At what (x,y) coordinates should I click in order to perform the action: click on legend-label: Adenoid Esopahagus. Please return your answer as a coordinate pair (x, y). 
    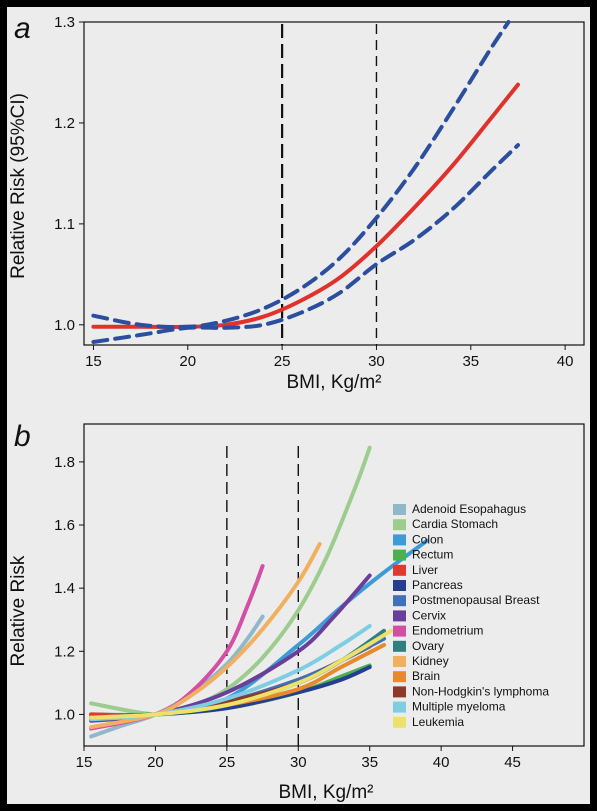
    Looking at the image, I should click on (469, 509).